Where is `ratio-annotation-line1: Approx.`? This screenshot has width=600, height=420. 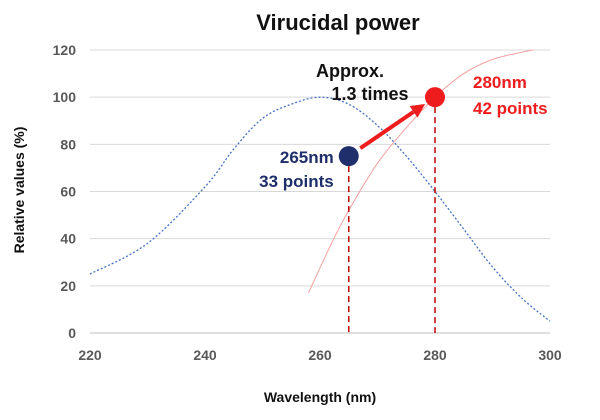 ratio-annotation-line1: Approx. is located at coordinates (350, 71).